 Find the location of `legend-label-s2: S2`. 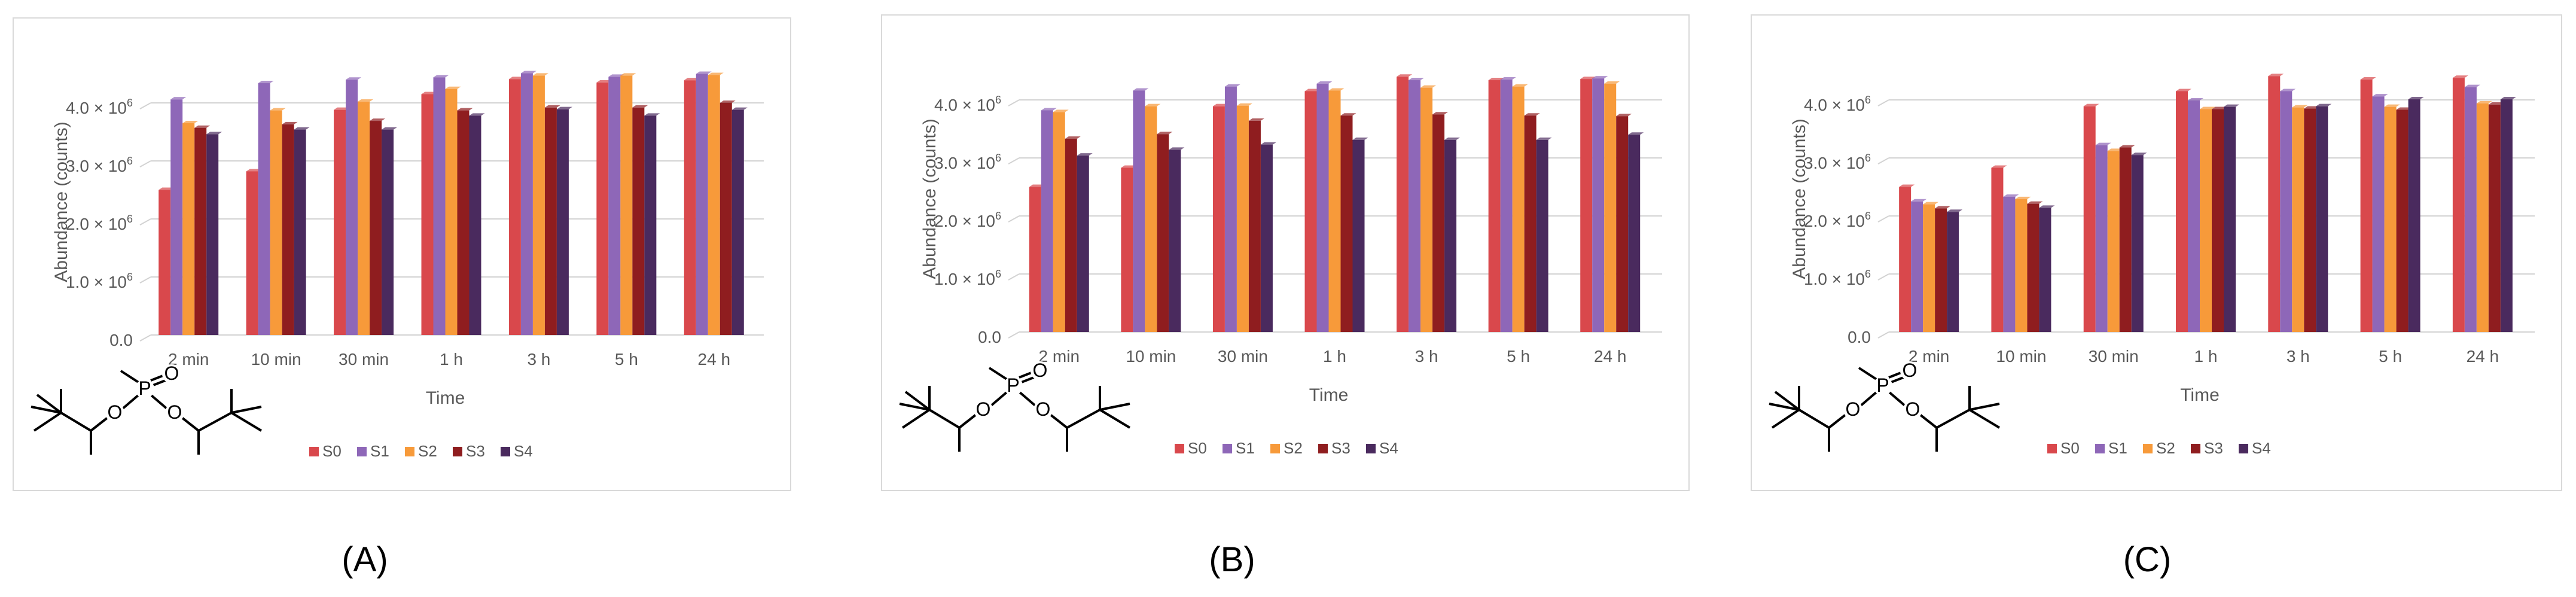

legend-label-s2: S2 is located at coordinates (2165, 448).